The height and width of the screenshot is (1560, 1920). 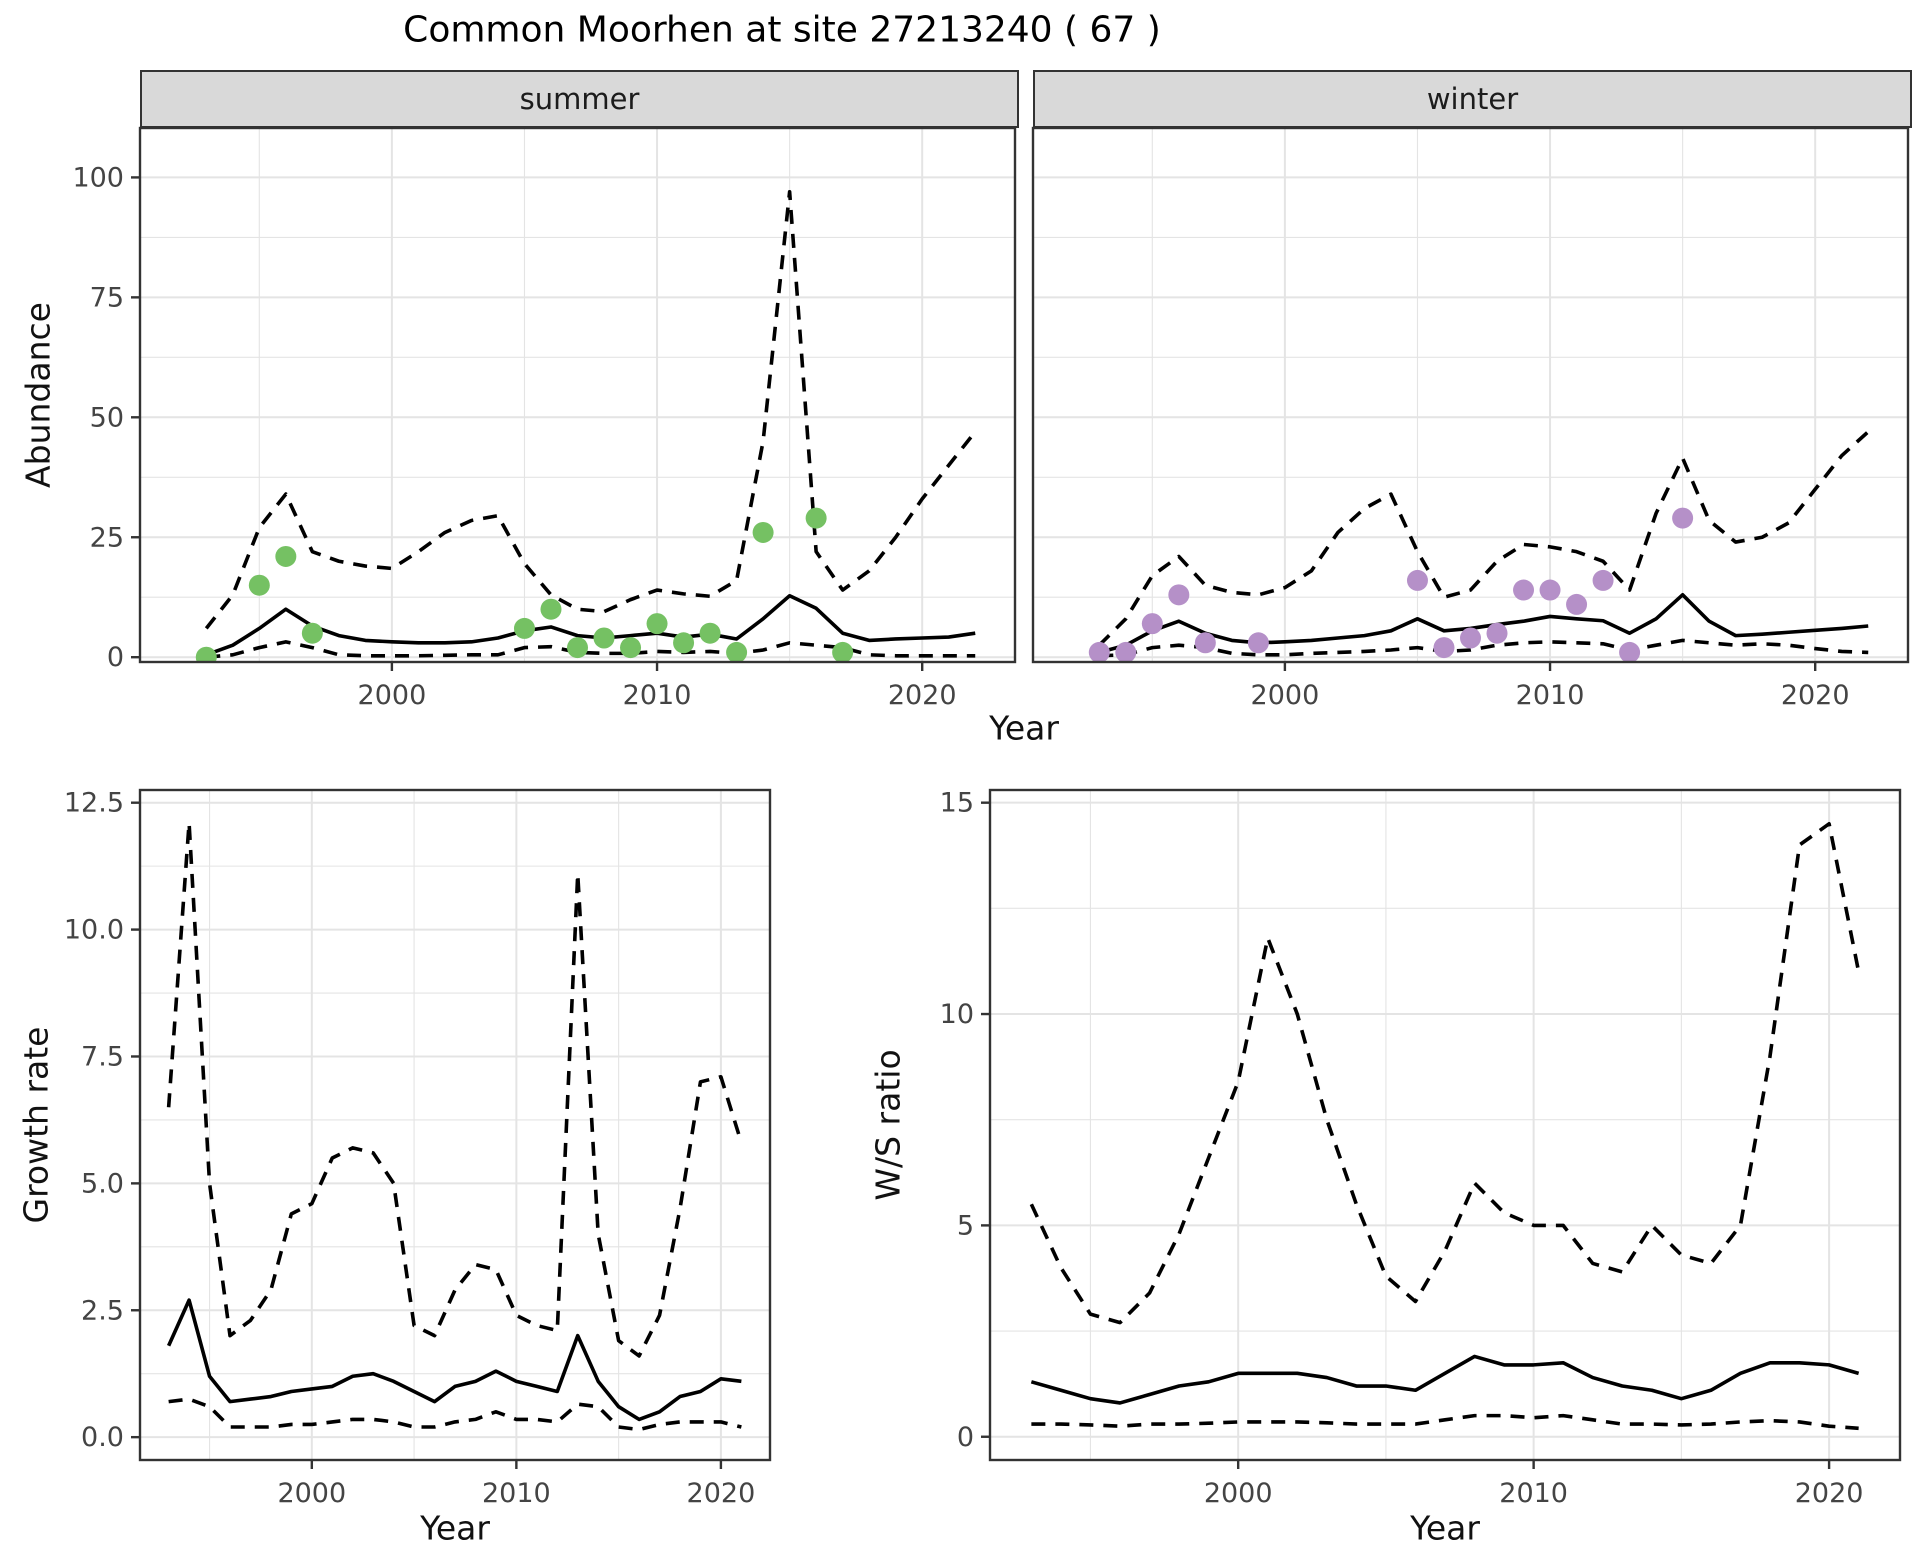 I want to click on ws-ratio-lower_95ci-line, so click(x=1445, y=1422).